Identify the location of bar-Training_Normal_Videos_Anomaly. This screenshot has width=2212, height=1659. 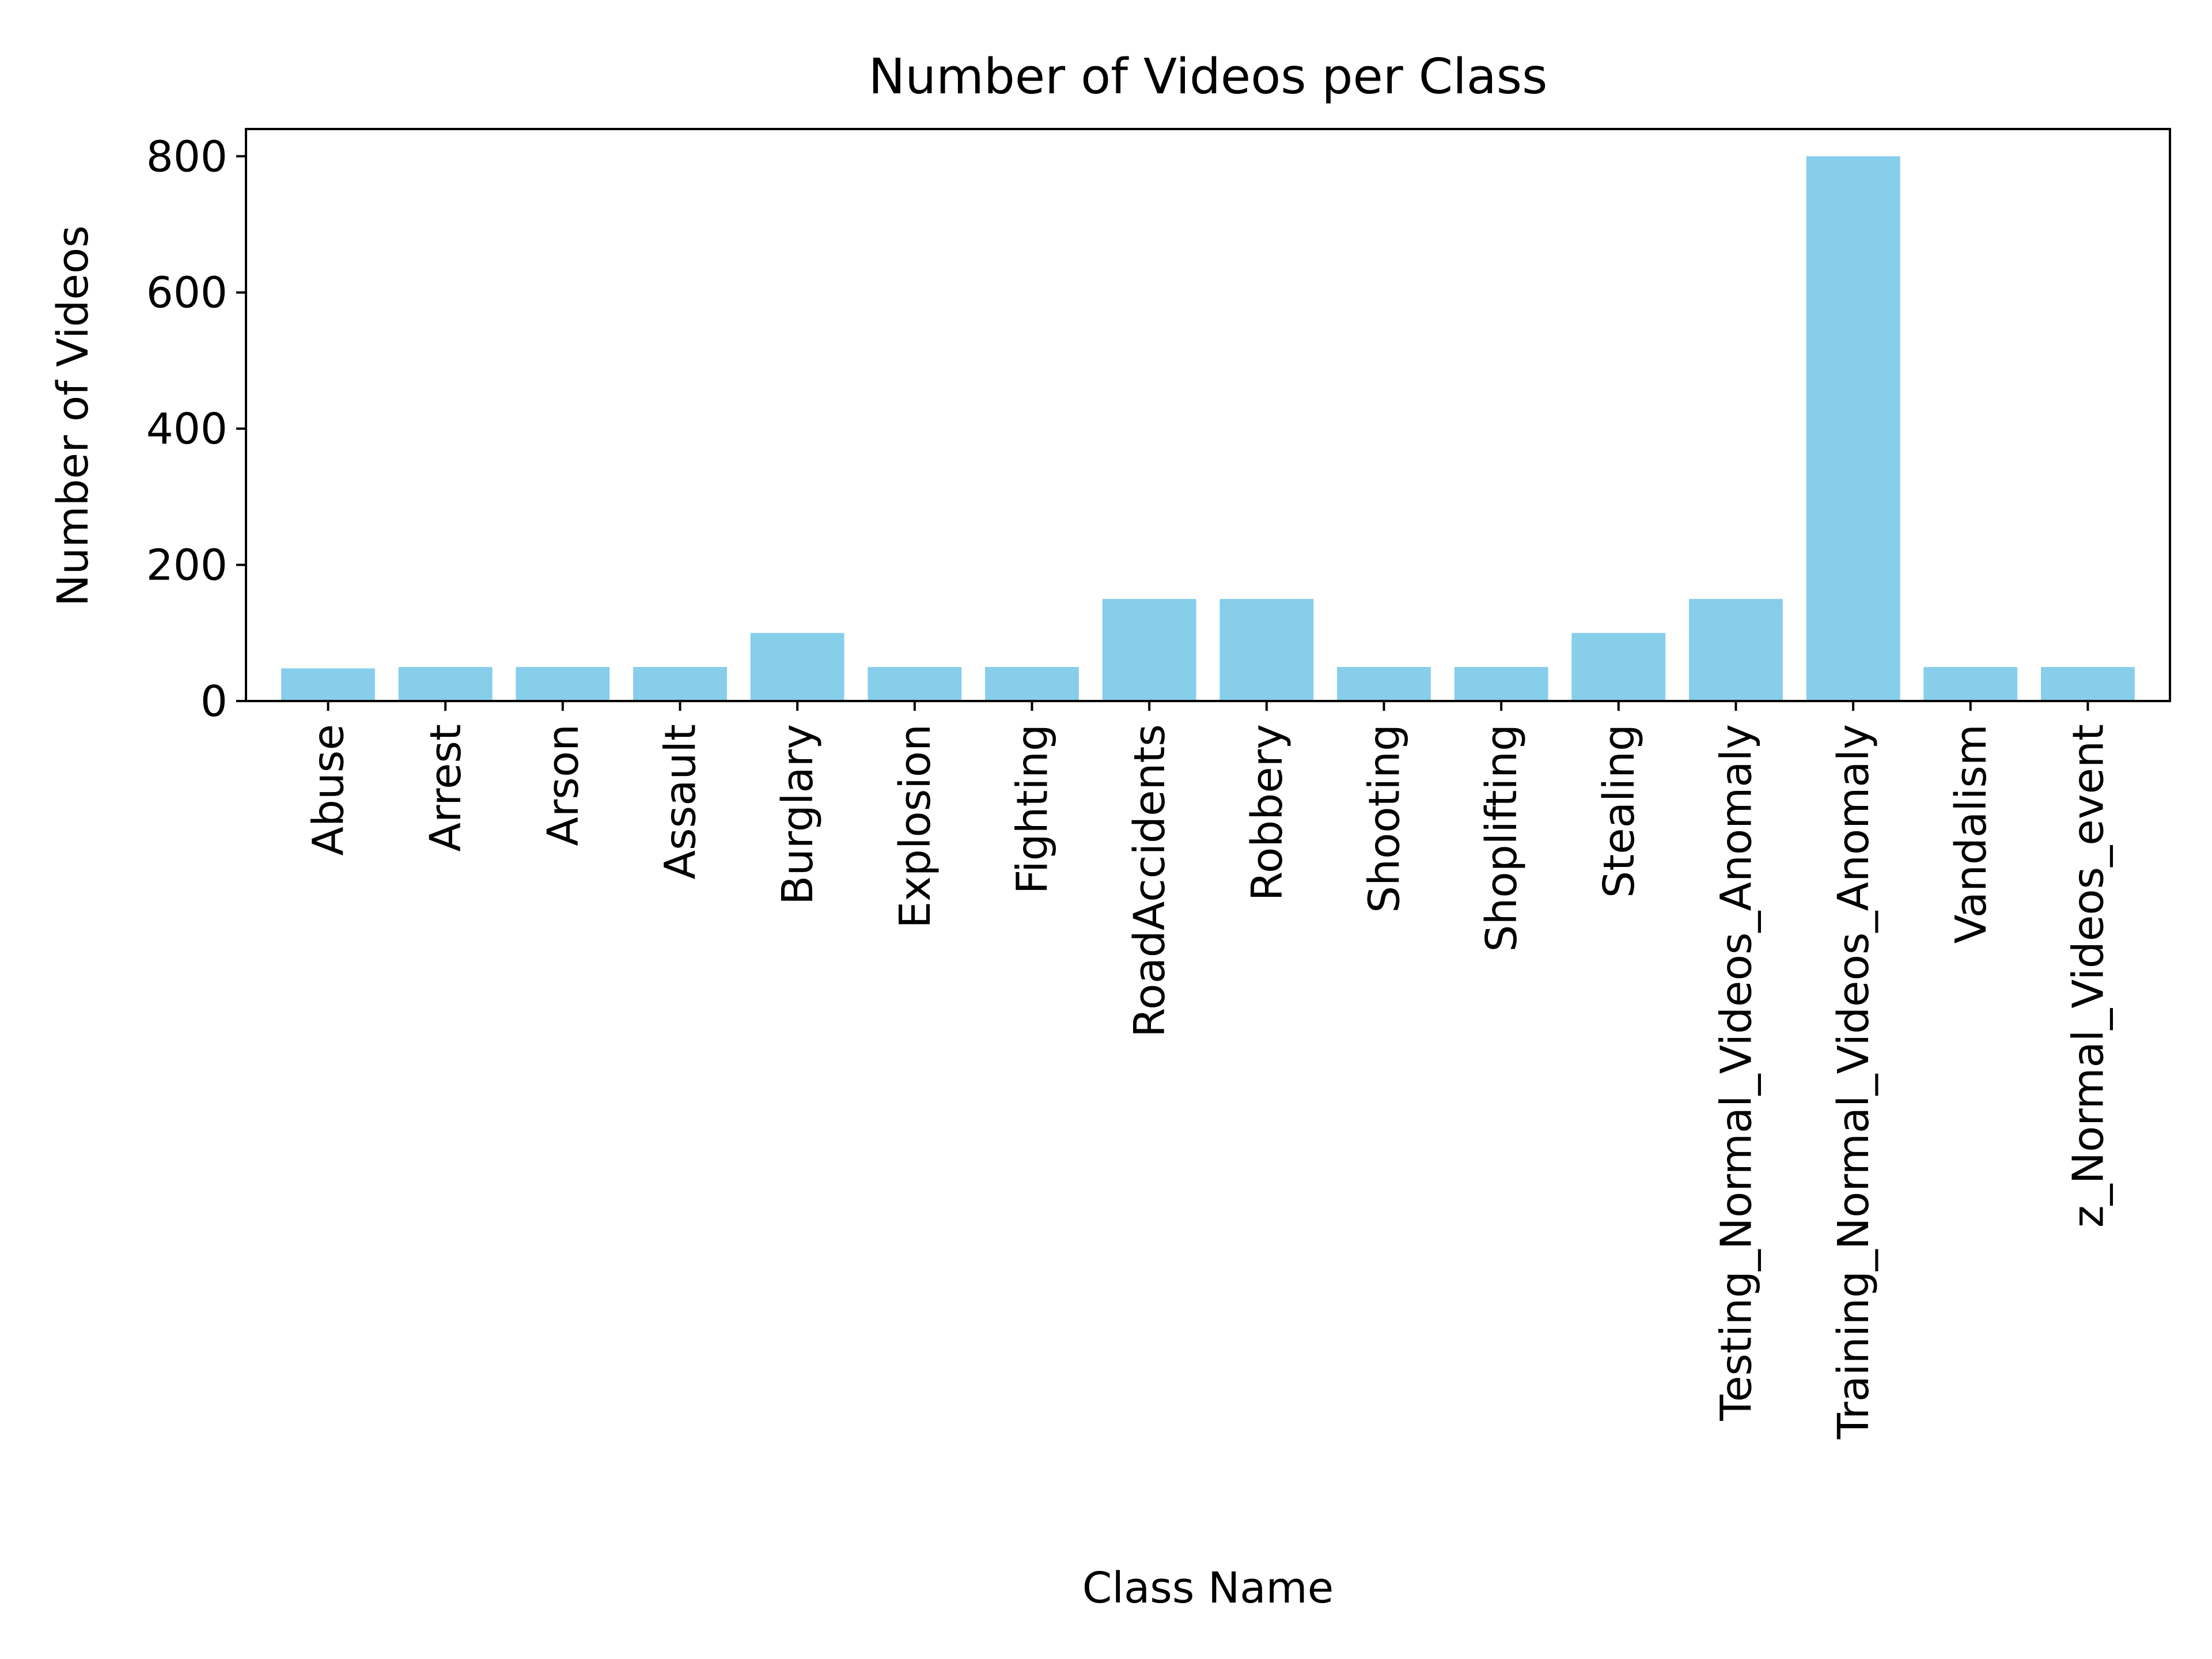
(1853, 428).